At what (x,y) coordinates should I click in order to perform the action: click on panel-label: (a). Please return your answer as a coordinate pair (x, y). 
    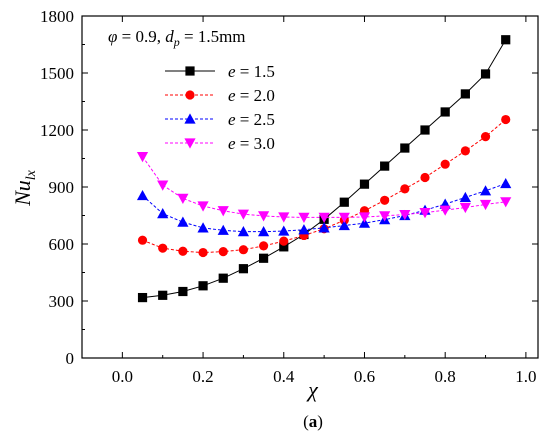
    Looking at the image, I should click on (313, 421).